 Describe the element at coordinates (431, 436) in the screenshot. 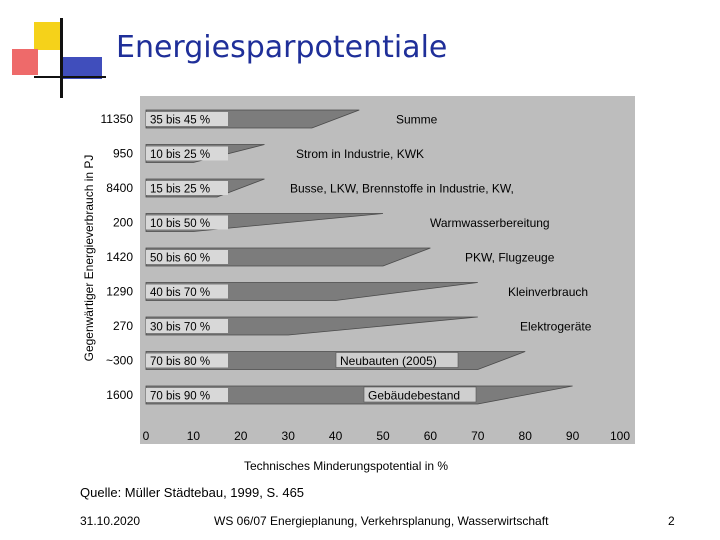

I see `x-tick-label: 60` at that location.